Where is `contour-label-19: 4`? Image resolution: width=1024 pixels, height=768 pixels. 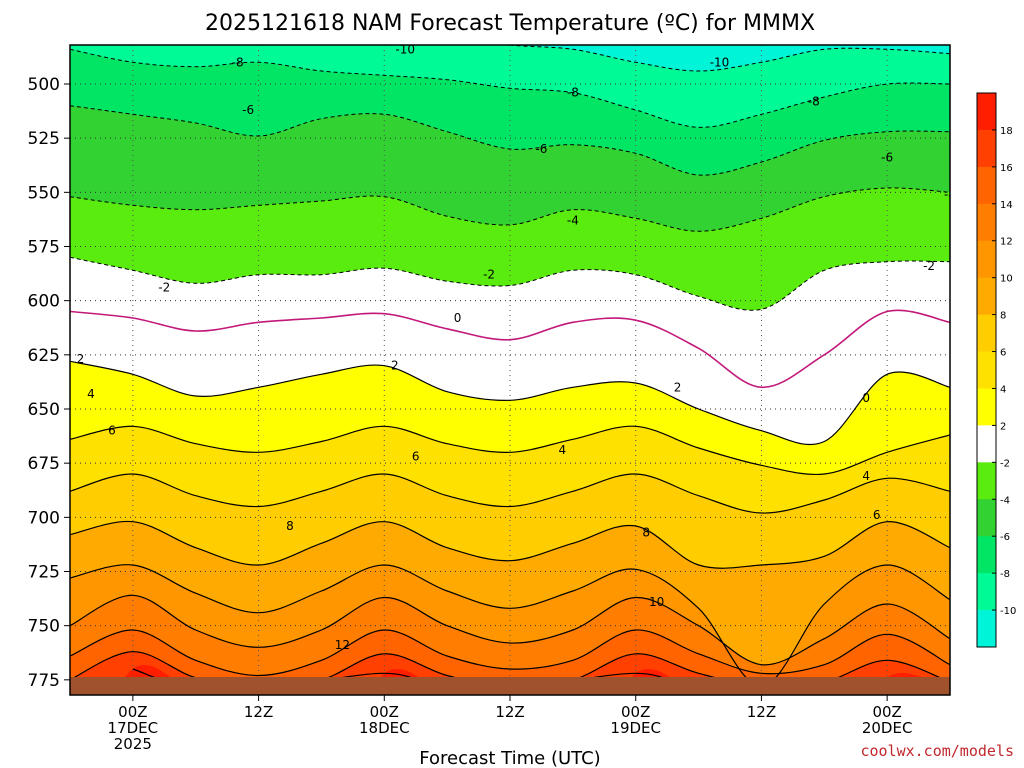 contour-label-19: 4 is located at coordinates (563, 450).